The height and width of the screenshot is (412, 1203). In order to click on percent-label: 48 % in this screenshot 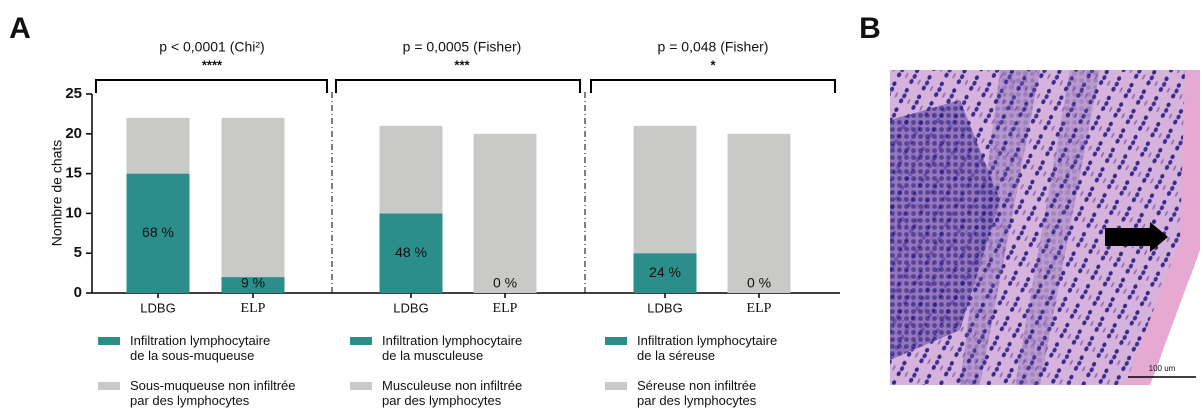, I will do `click(411, 252)`.